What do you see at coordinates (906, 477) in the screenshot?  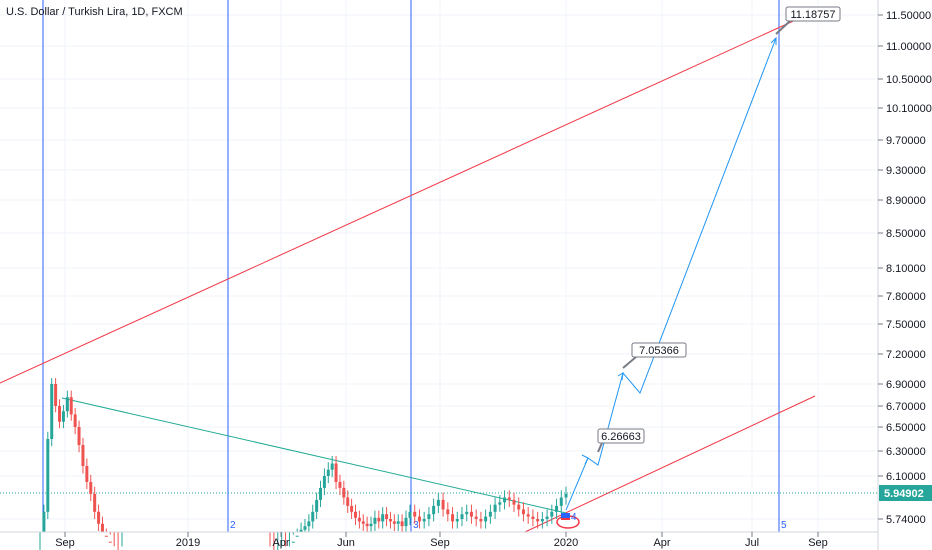 I see `price-tick-label: 6.10000` at bounding box center [906, 477].